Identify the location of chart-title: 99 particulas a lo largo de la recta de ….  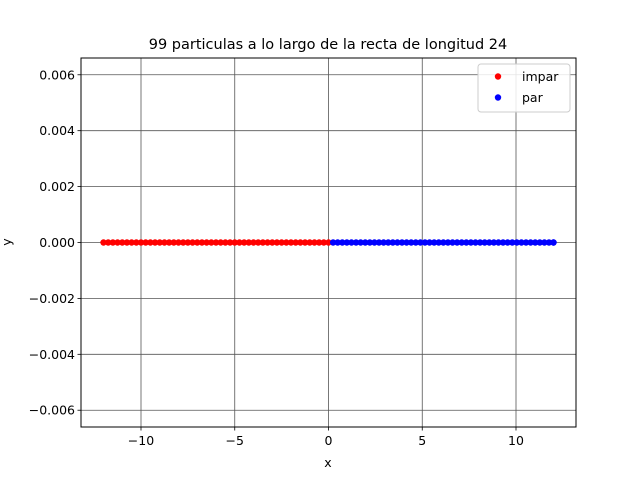
(328, 45).